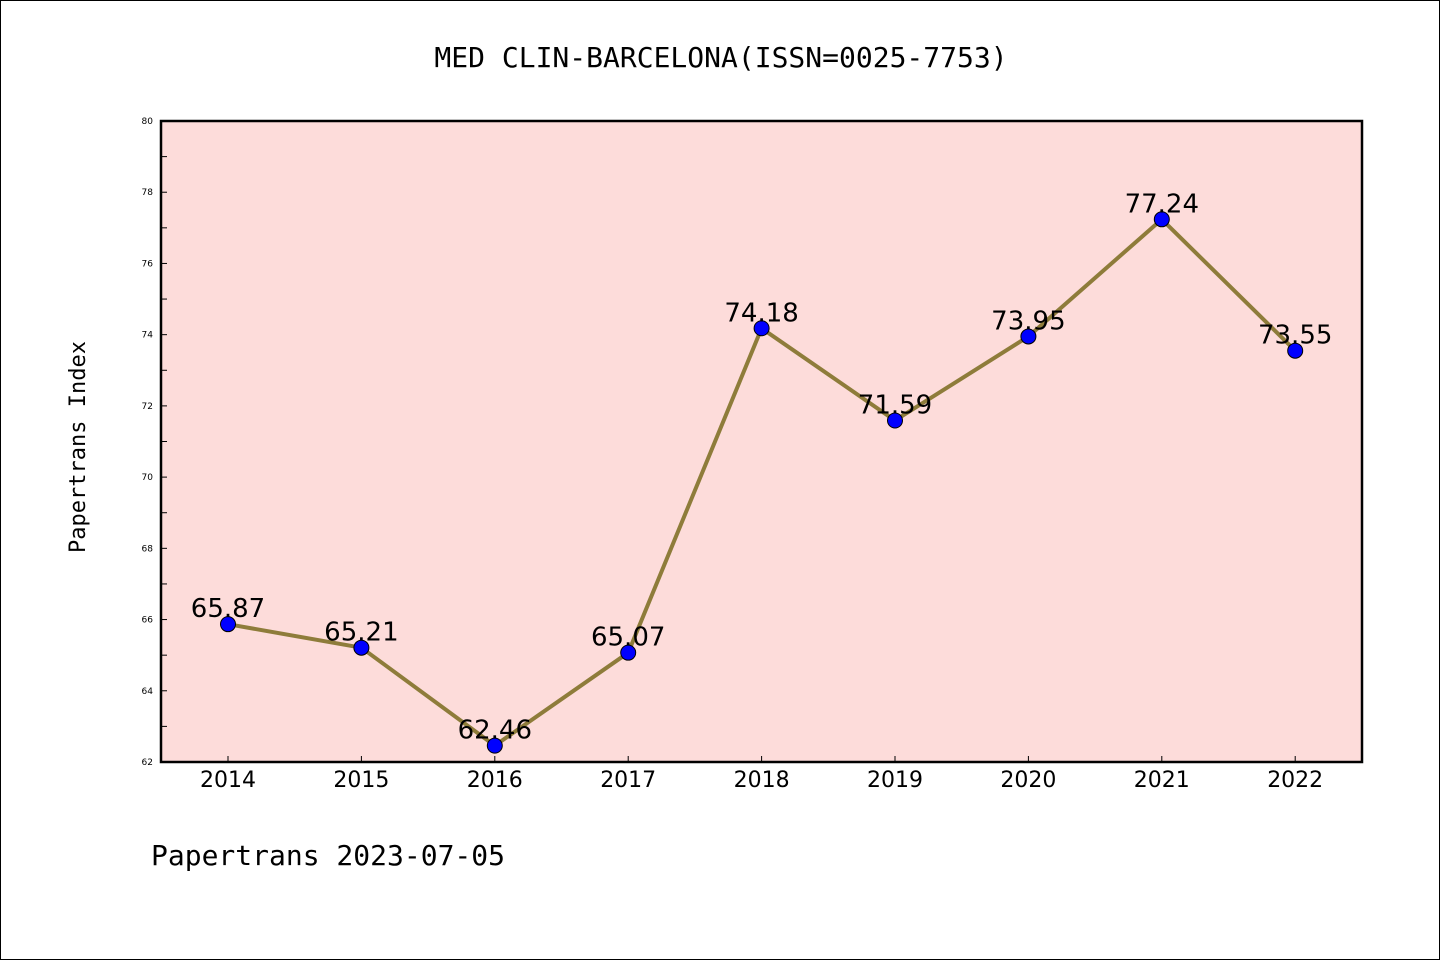 The height and width of the screenshot is (961, 1440). I want to click on y-tick-label: 64, so click(148, 692).